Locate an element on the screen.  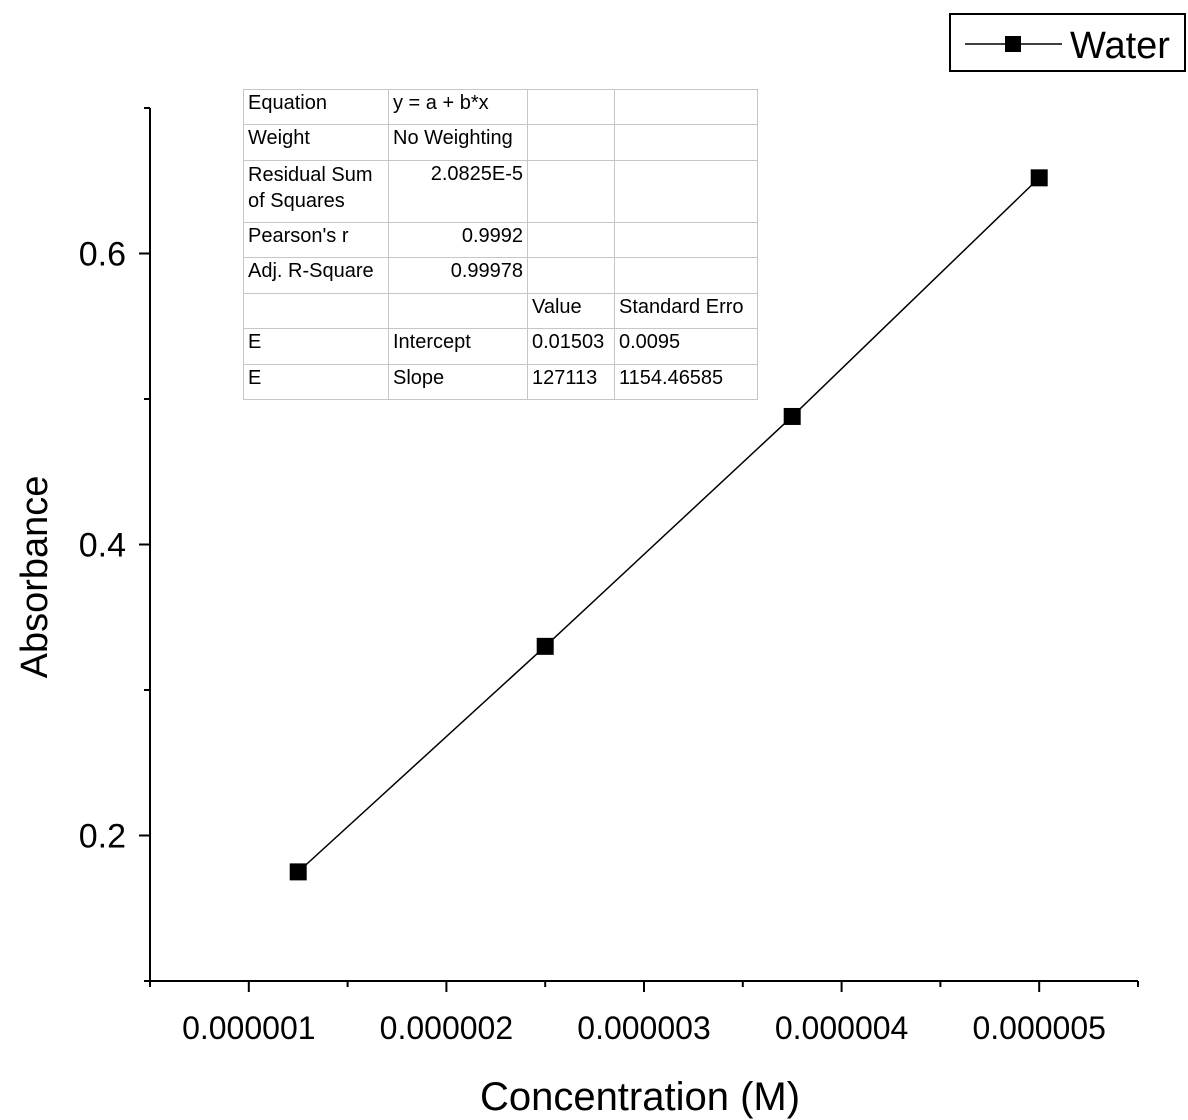
adj-r-square-value: 0.99978 is located at coordinates (458, 275).